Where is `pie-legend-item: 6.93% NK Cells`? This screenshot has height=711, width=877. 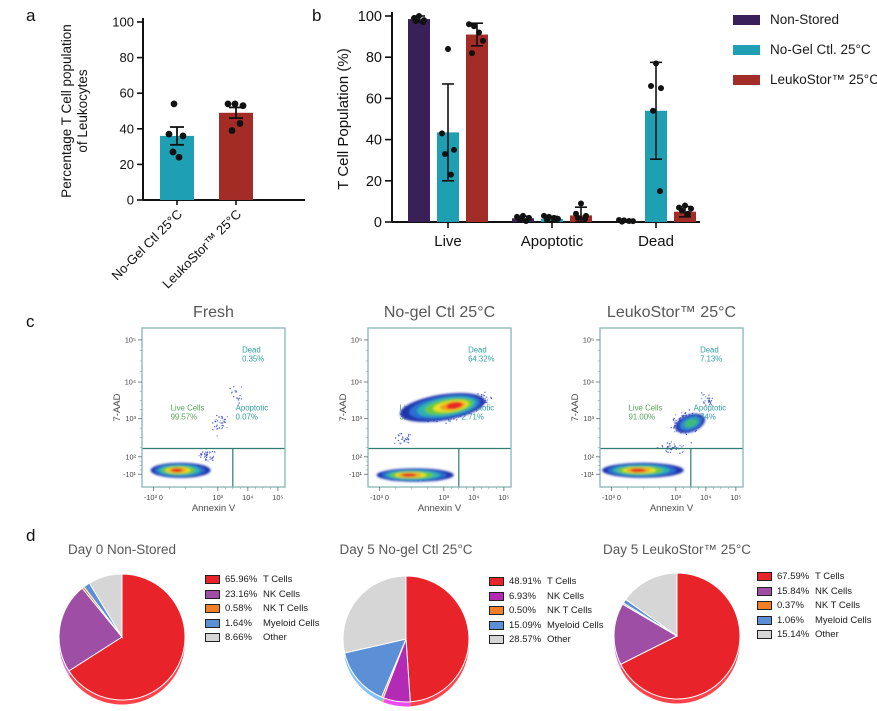 pie-legend-item: 6.93% NK Cells is located at coordinates (546, 596).